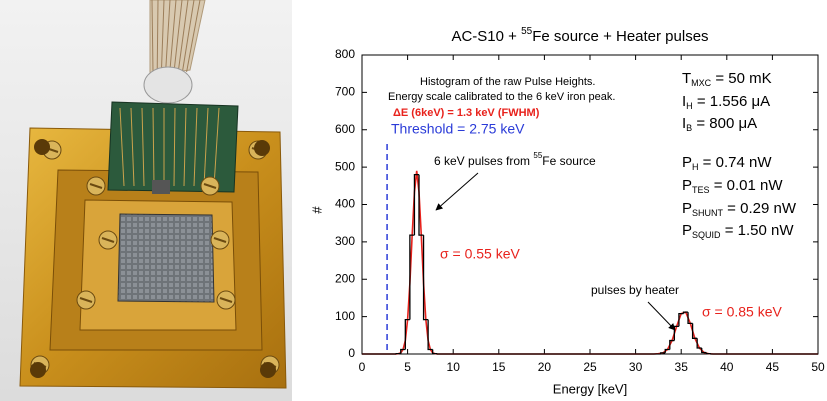  What do you see at coordinates (636, 367) in the screenshot?
I see `x-tick-label: 30` at bounding box center [636, 367].